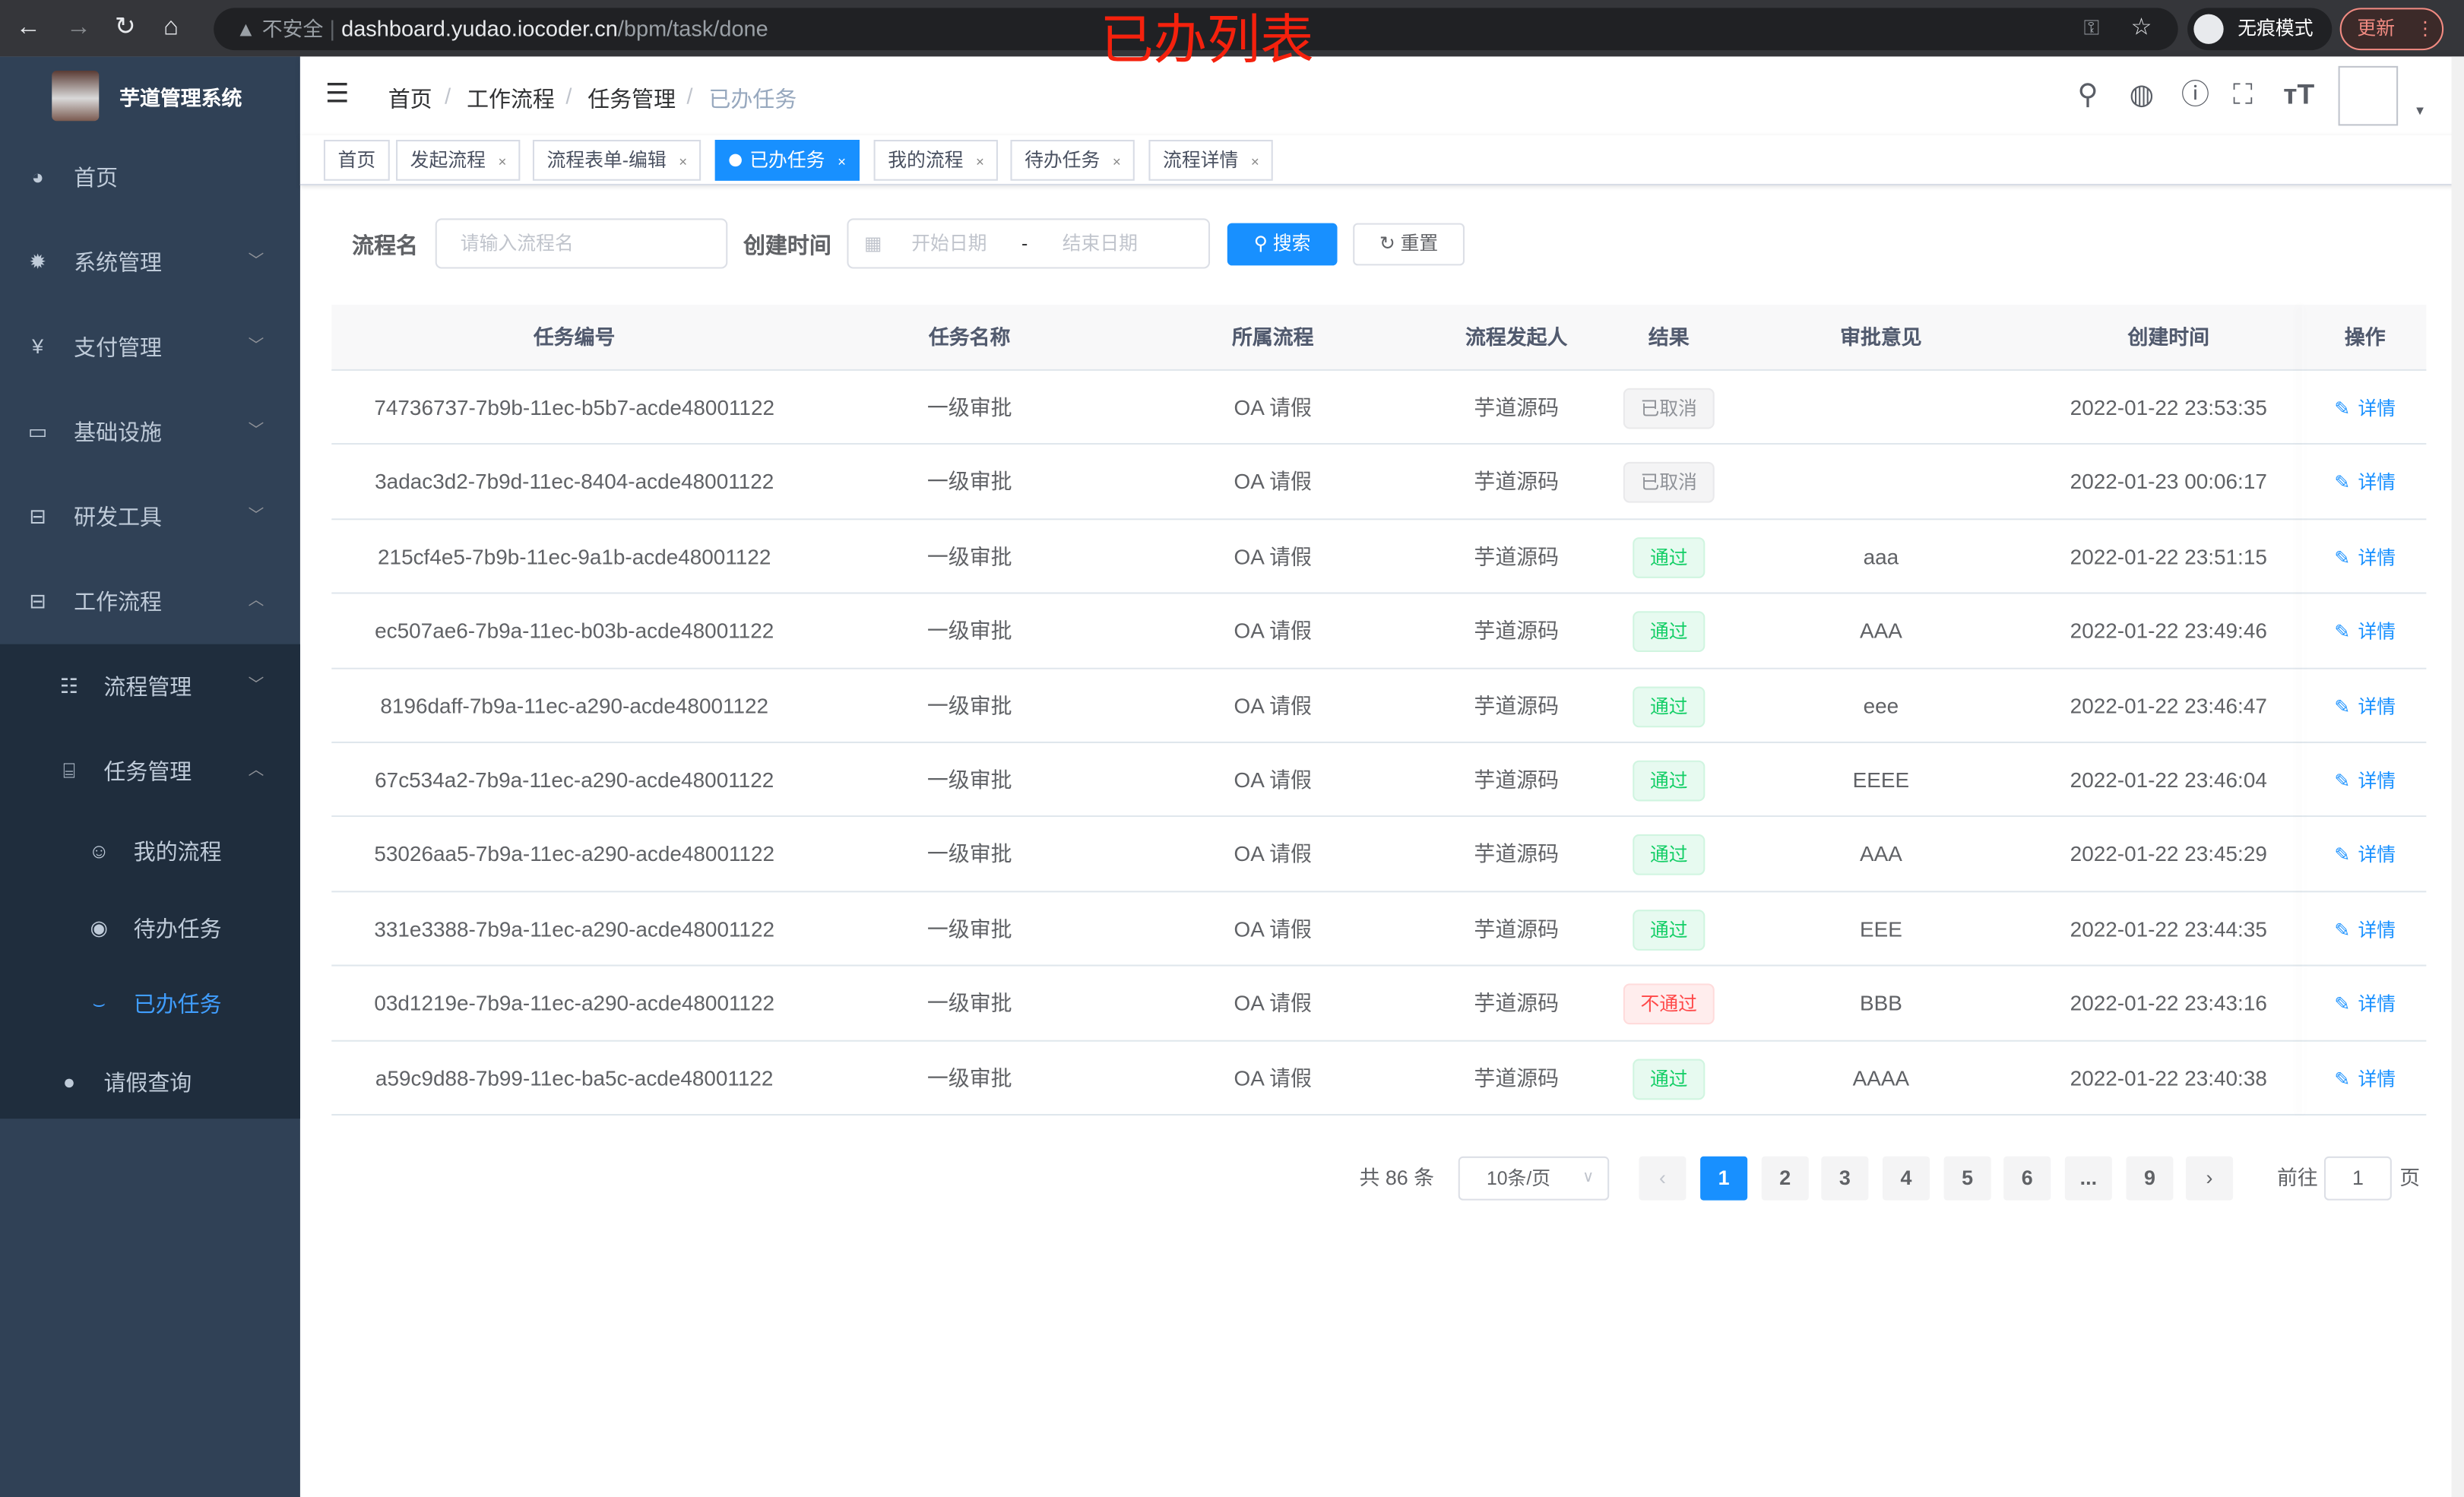 The width and height of the screenshot is (2464, 1497). I want to click on dashboard-icon: ◕, so click(37, 177).